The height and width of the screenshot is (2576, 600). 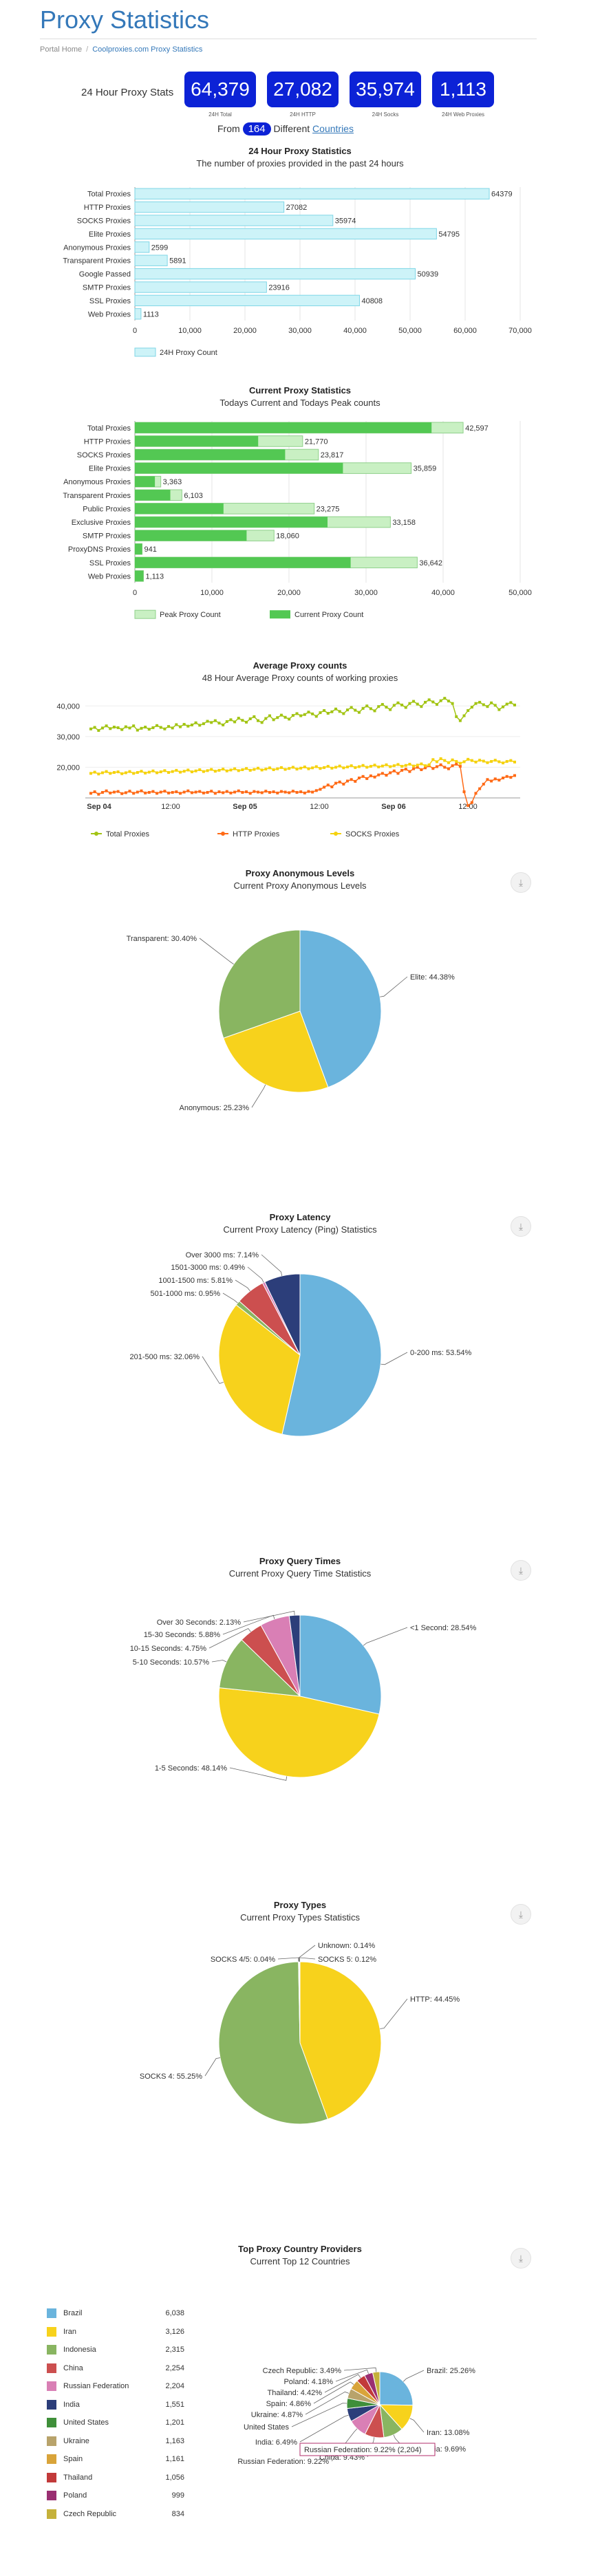 I want to click on legend-marker, so click(x=336, y=834).